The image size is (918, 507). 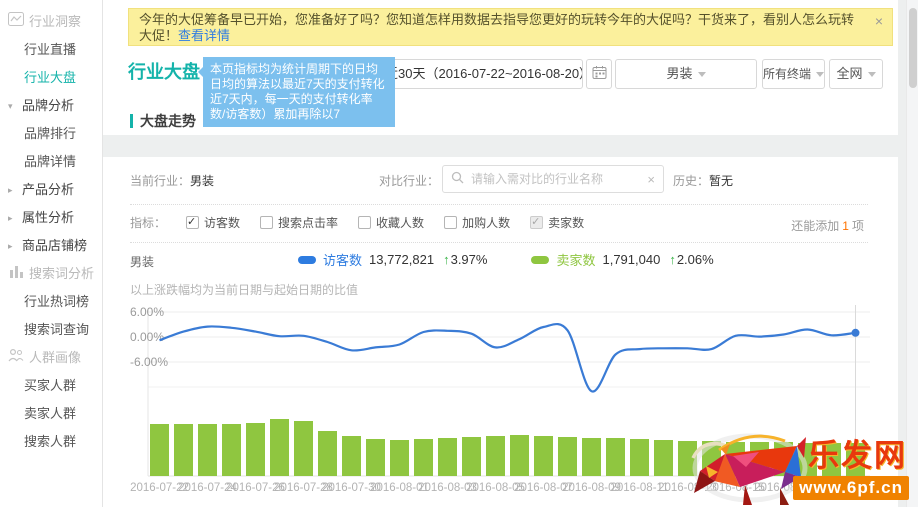 What do you see at coordinates (507, 357) in the screenshot?
I see `chart-line` at bounding box center [507, 357].